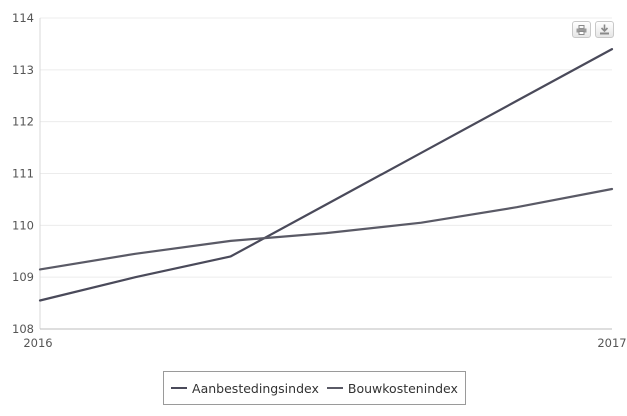  What do you see at coordinates (255, 388) in the screenshot?
I see `legend-label-aanbestedingsindex: Aanbestedingsindex` at bounding box center [255, 388].